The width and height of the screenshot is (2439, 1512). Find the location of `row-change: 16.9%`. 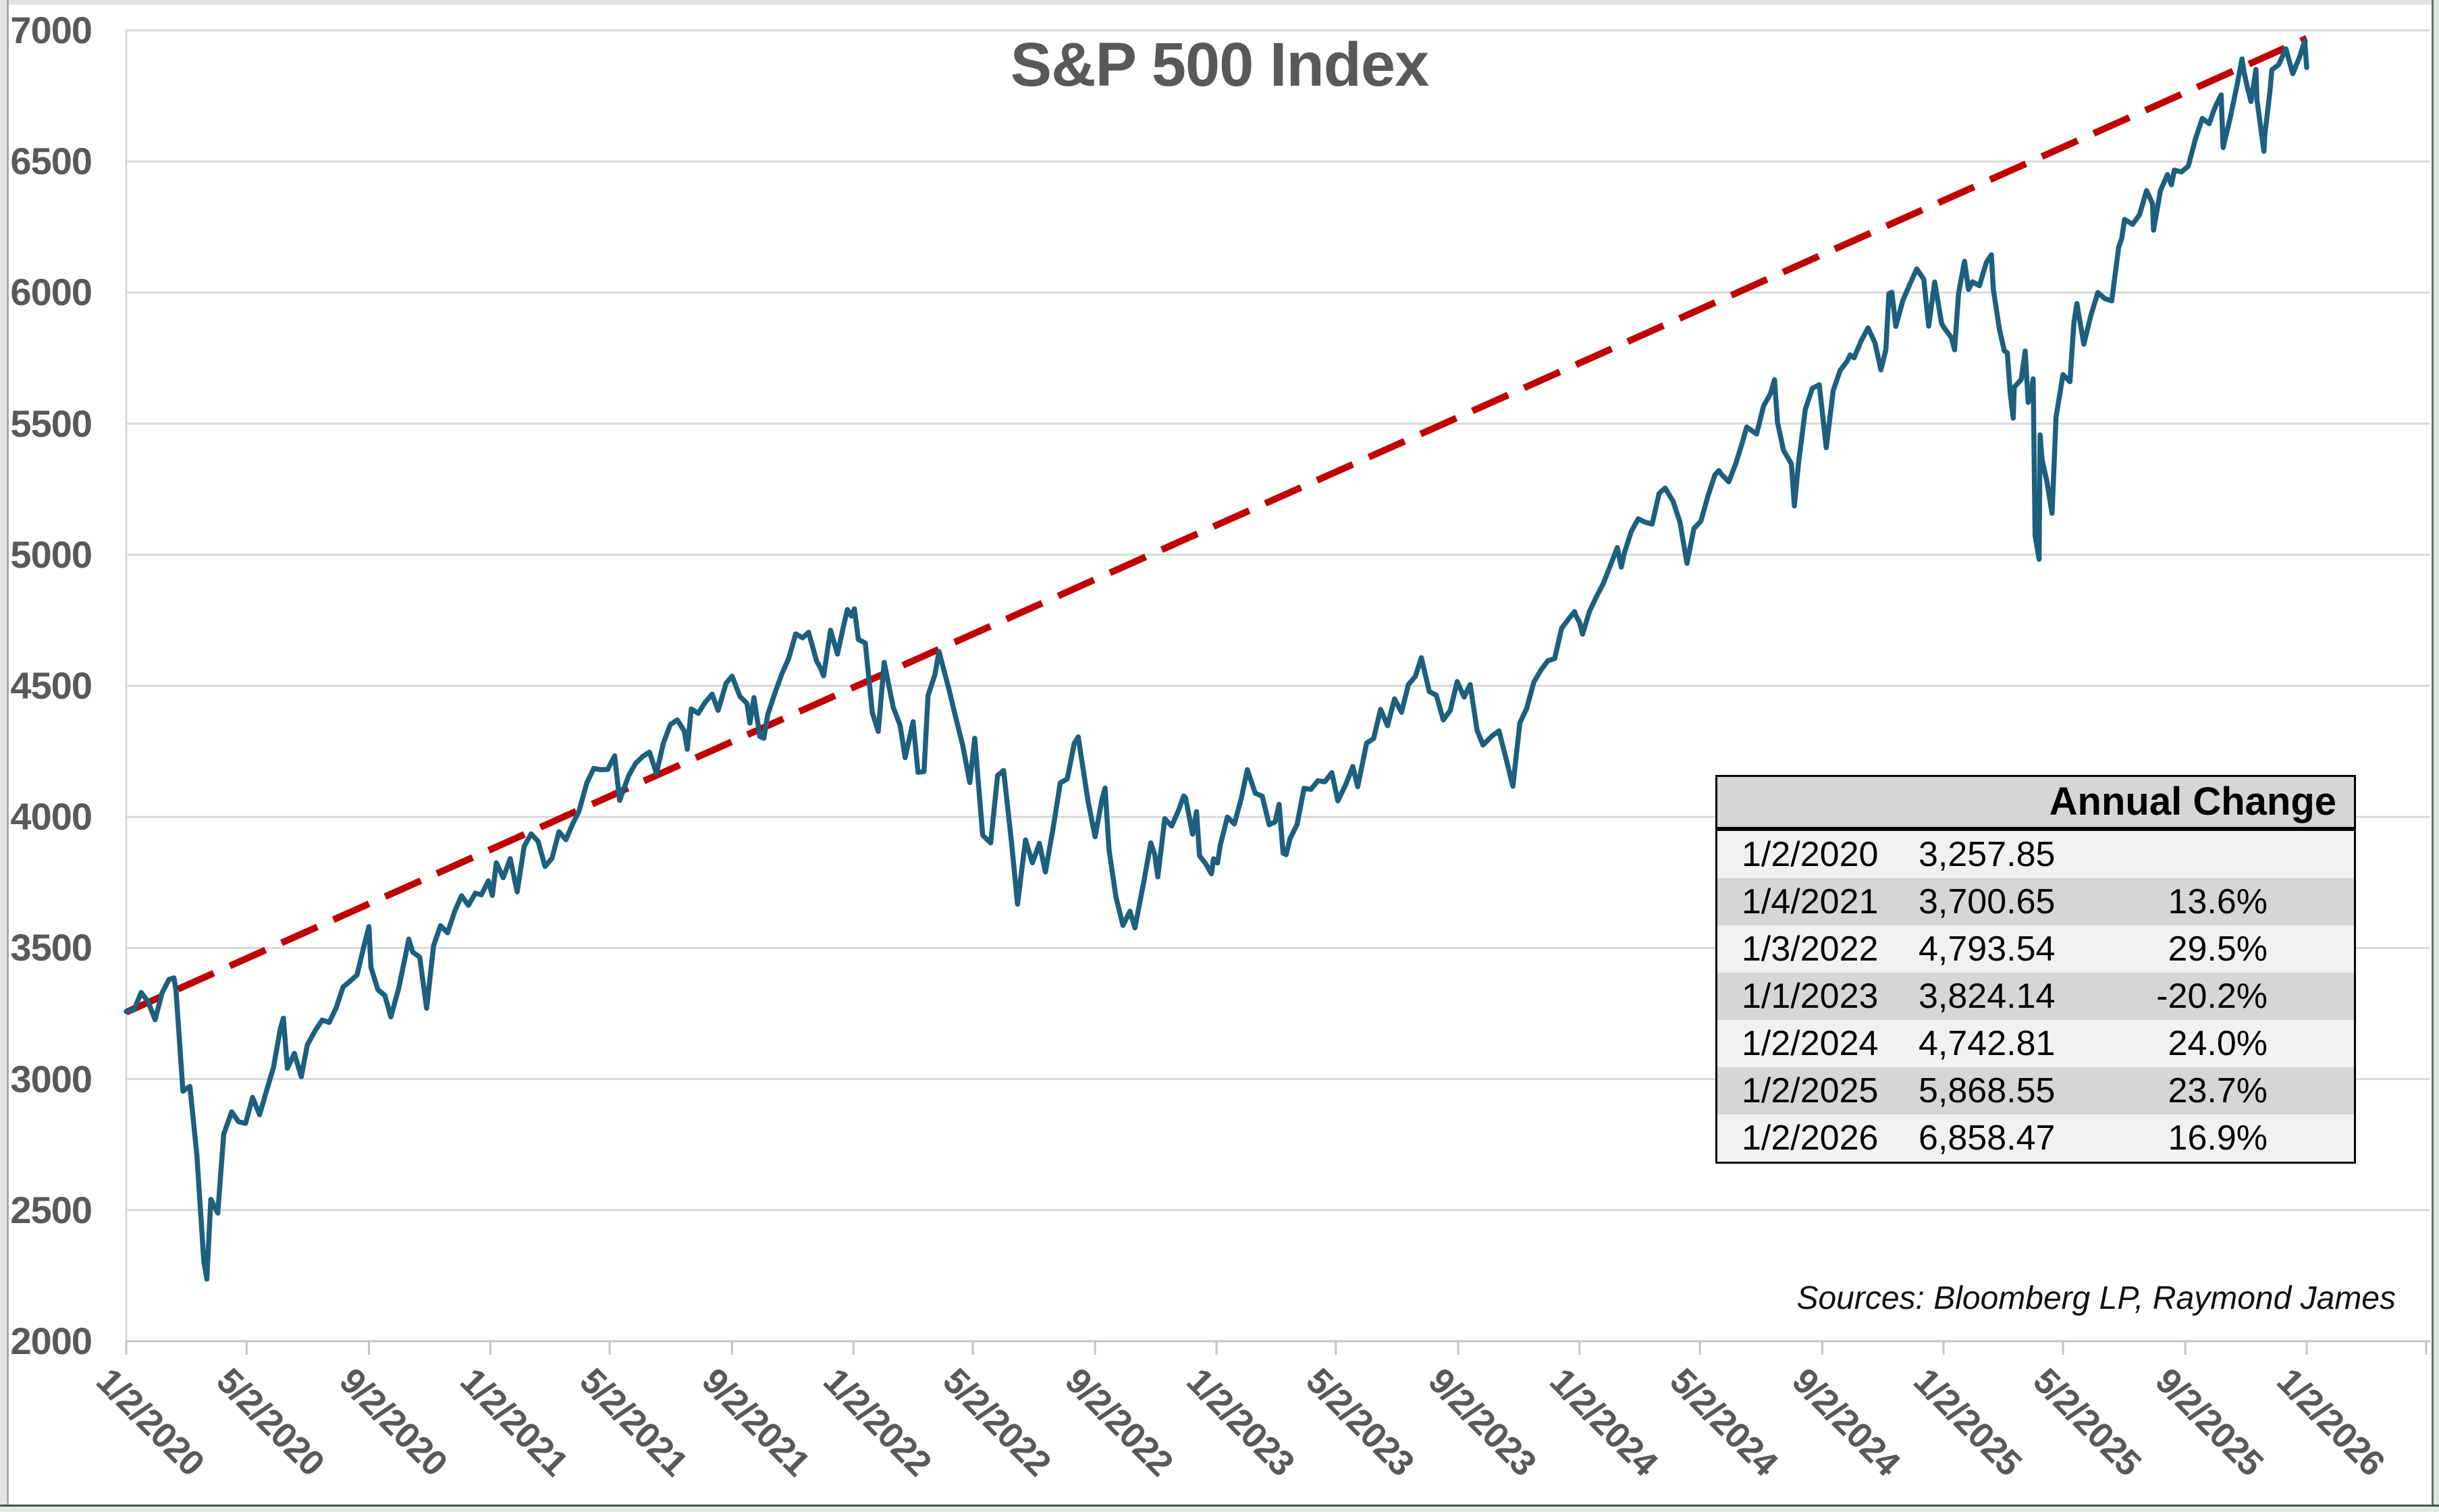

row-change: 16.9% is located at coordinates (2218, 1138).